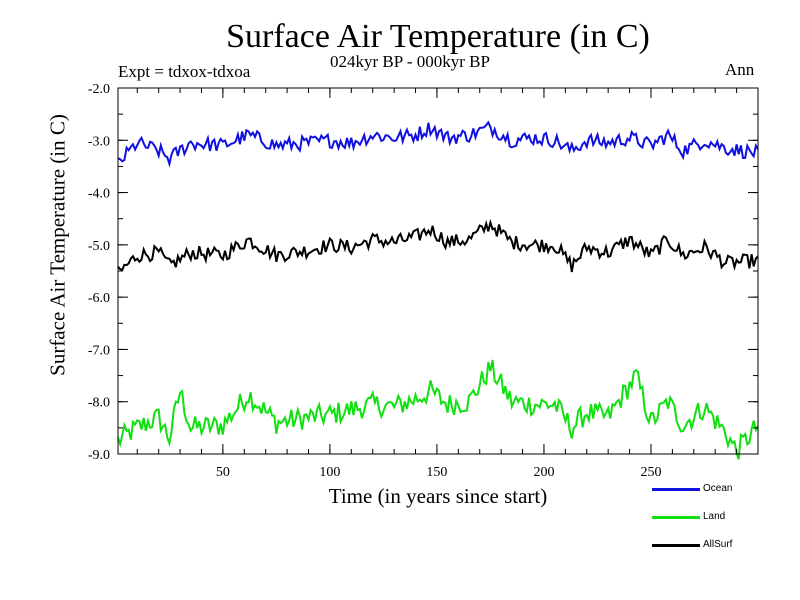  I want to click on y-tick-label: -3.0, so click(99, 141).